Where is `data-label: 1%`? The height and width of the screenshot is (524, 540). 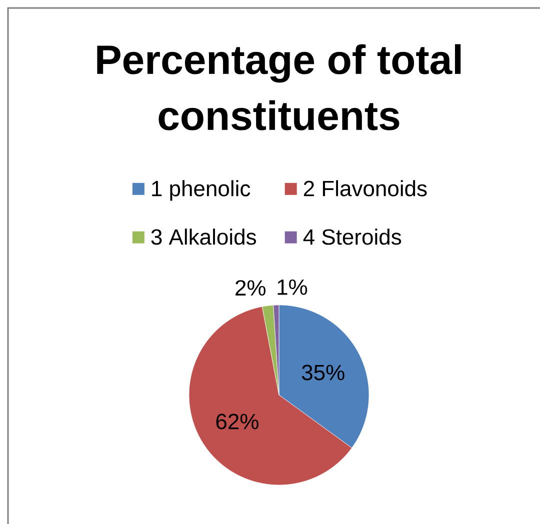 data-label: 1% is located at coordinates (293, 287).